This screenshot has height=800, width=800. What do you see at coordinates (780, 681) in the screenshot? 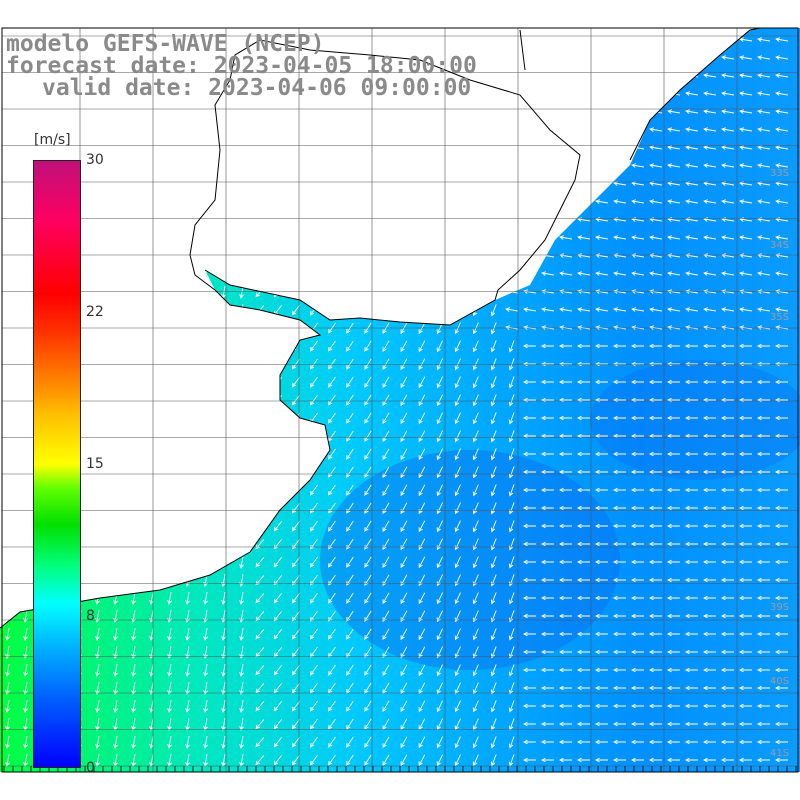
I see `lat-label: 40S` at bounding box center [780, 681].